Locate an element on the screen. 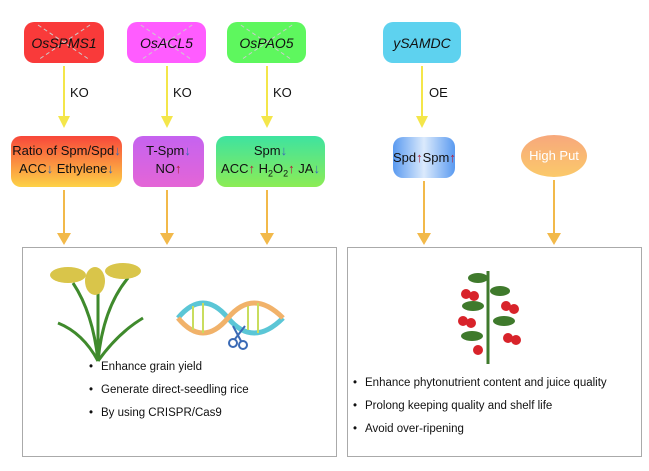  gene-box-ysamdc: ySAMDC is located at coordinates (422, 42).